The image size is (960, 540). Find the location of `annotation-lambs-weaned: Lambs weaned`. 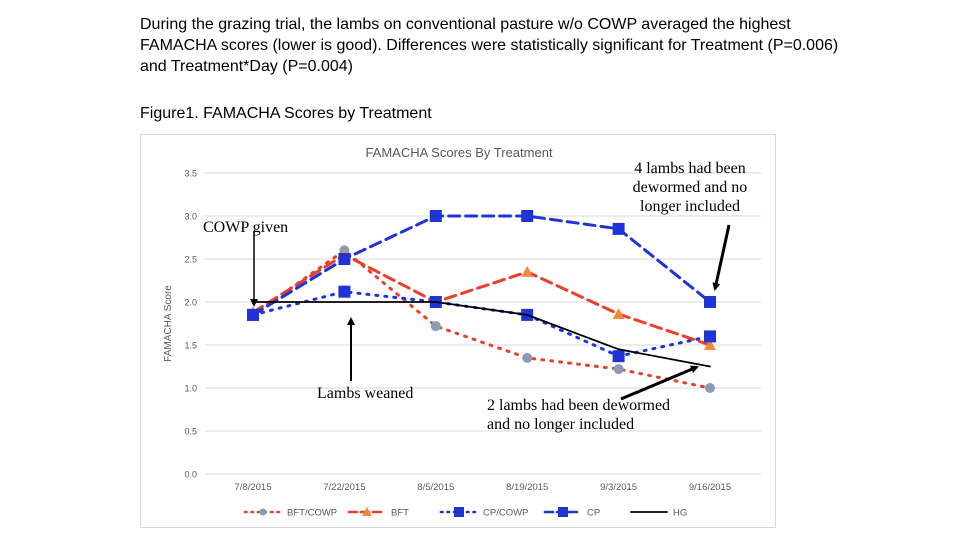

annotation-lambs-weaned: Lambs weaned is located at coordinates (365, 393).